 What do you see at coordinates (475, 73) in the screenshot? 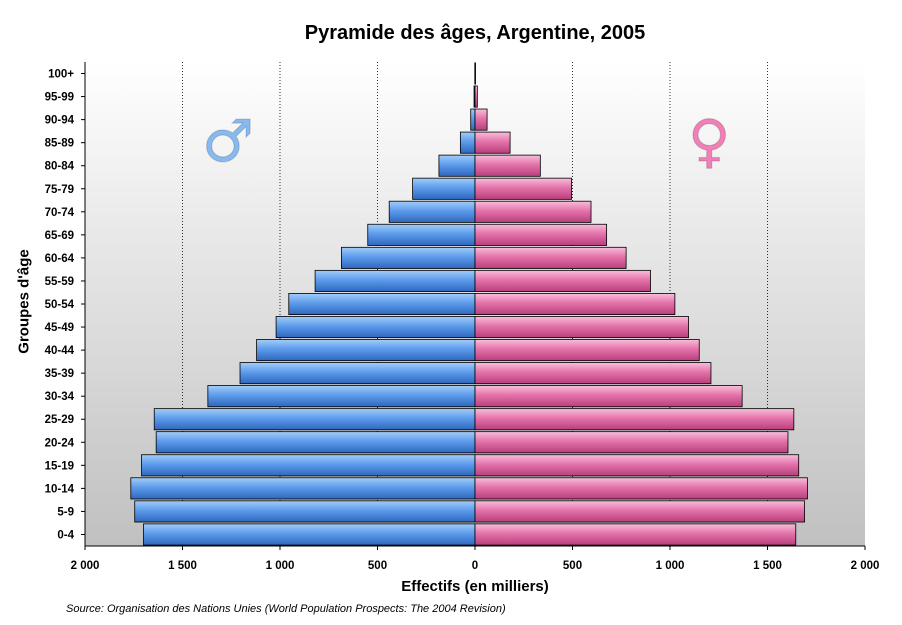
I see `bar-female-100+` at bounding box center [475, 73].